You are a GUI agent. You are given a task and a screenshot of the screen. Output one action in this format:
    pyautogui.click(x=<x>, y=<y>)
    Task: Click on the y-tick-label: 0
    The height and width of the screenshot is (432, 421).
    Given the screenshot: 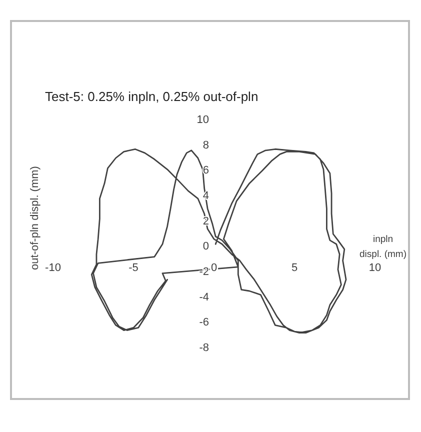 What is the action you would take?
    pyautogui.click(x=205, y=246)
    